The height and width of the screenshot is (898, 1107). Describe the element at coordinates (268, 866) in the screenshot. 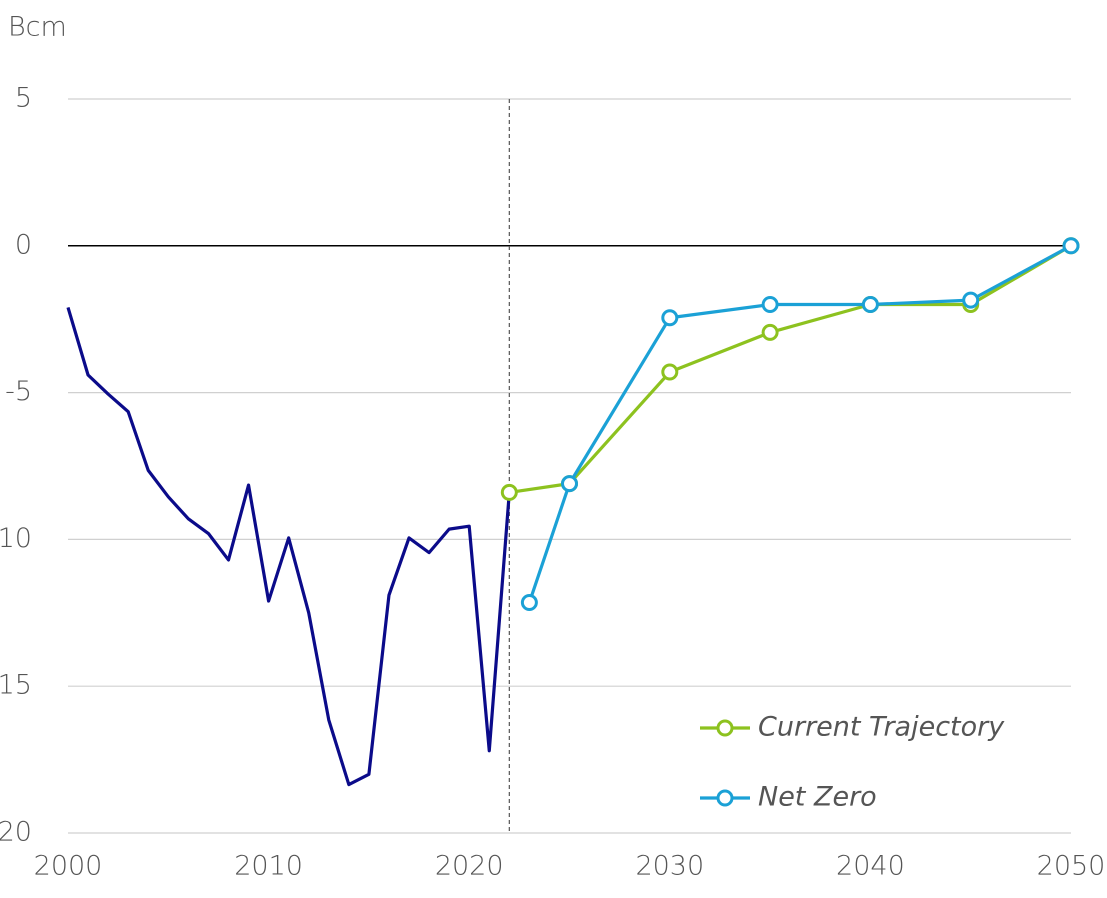

I see `x-tick-label: 2010` at that location.